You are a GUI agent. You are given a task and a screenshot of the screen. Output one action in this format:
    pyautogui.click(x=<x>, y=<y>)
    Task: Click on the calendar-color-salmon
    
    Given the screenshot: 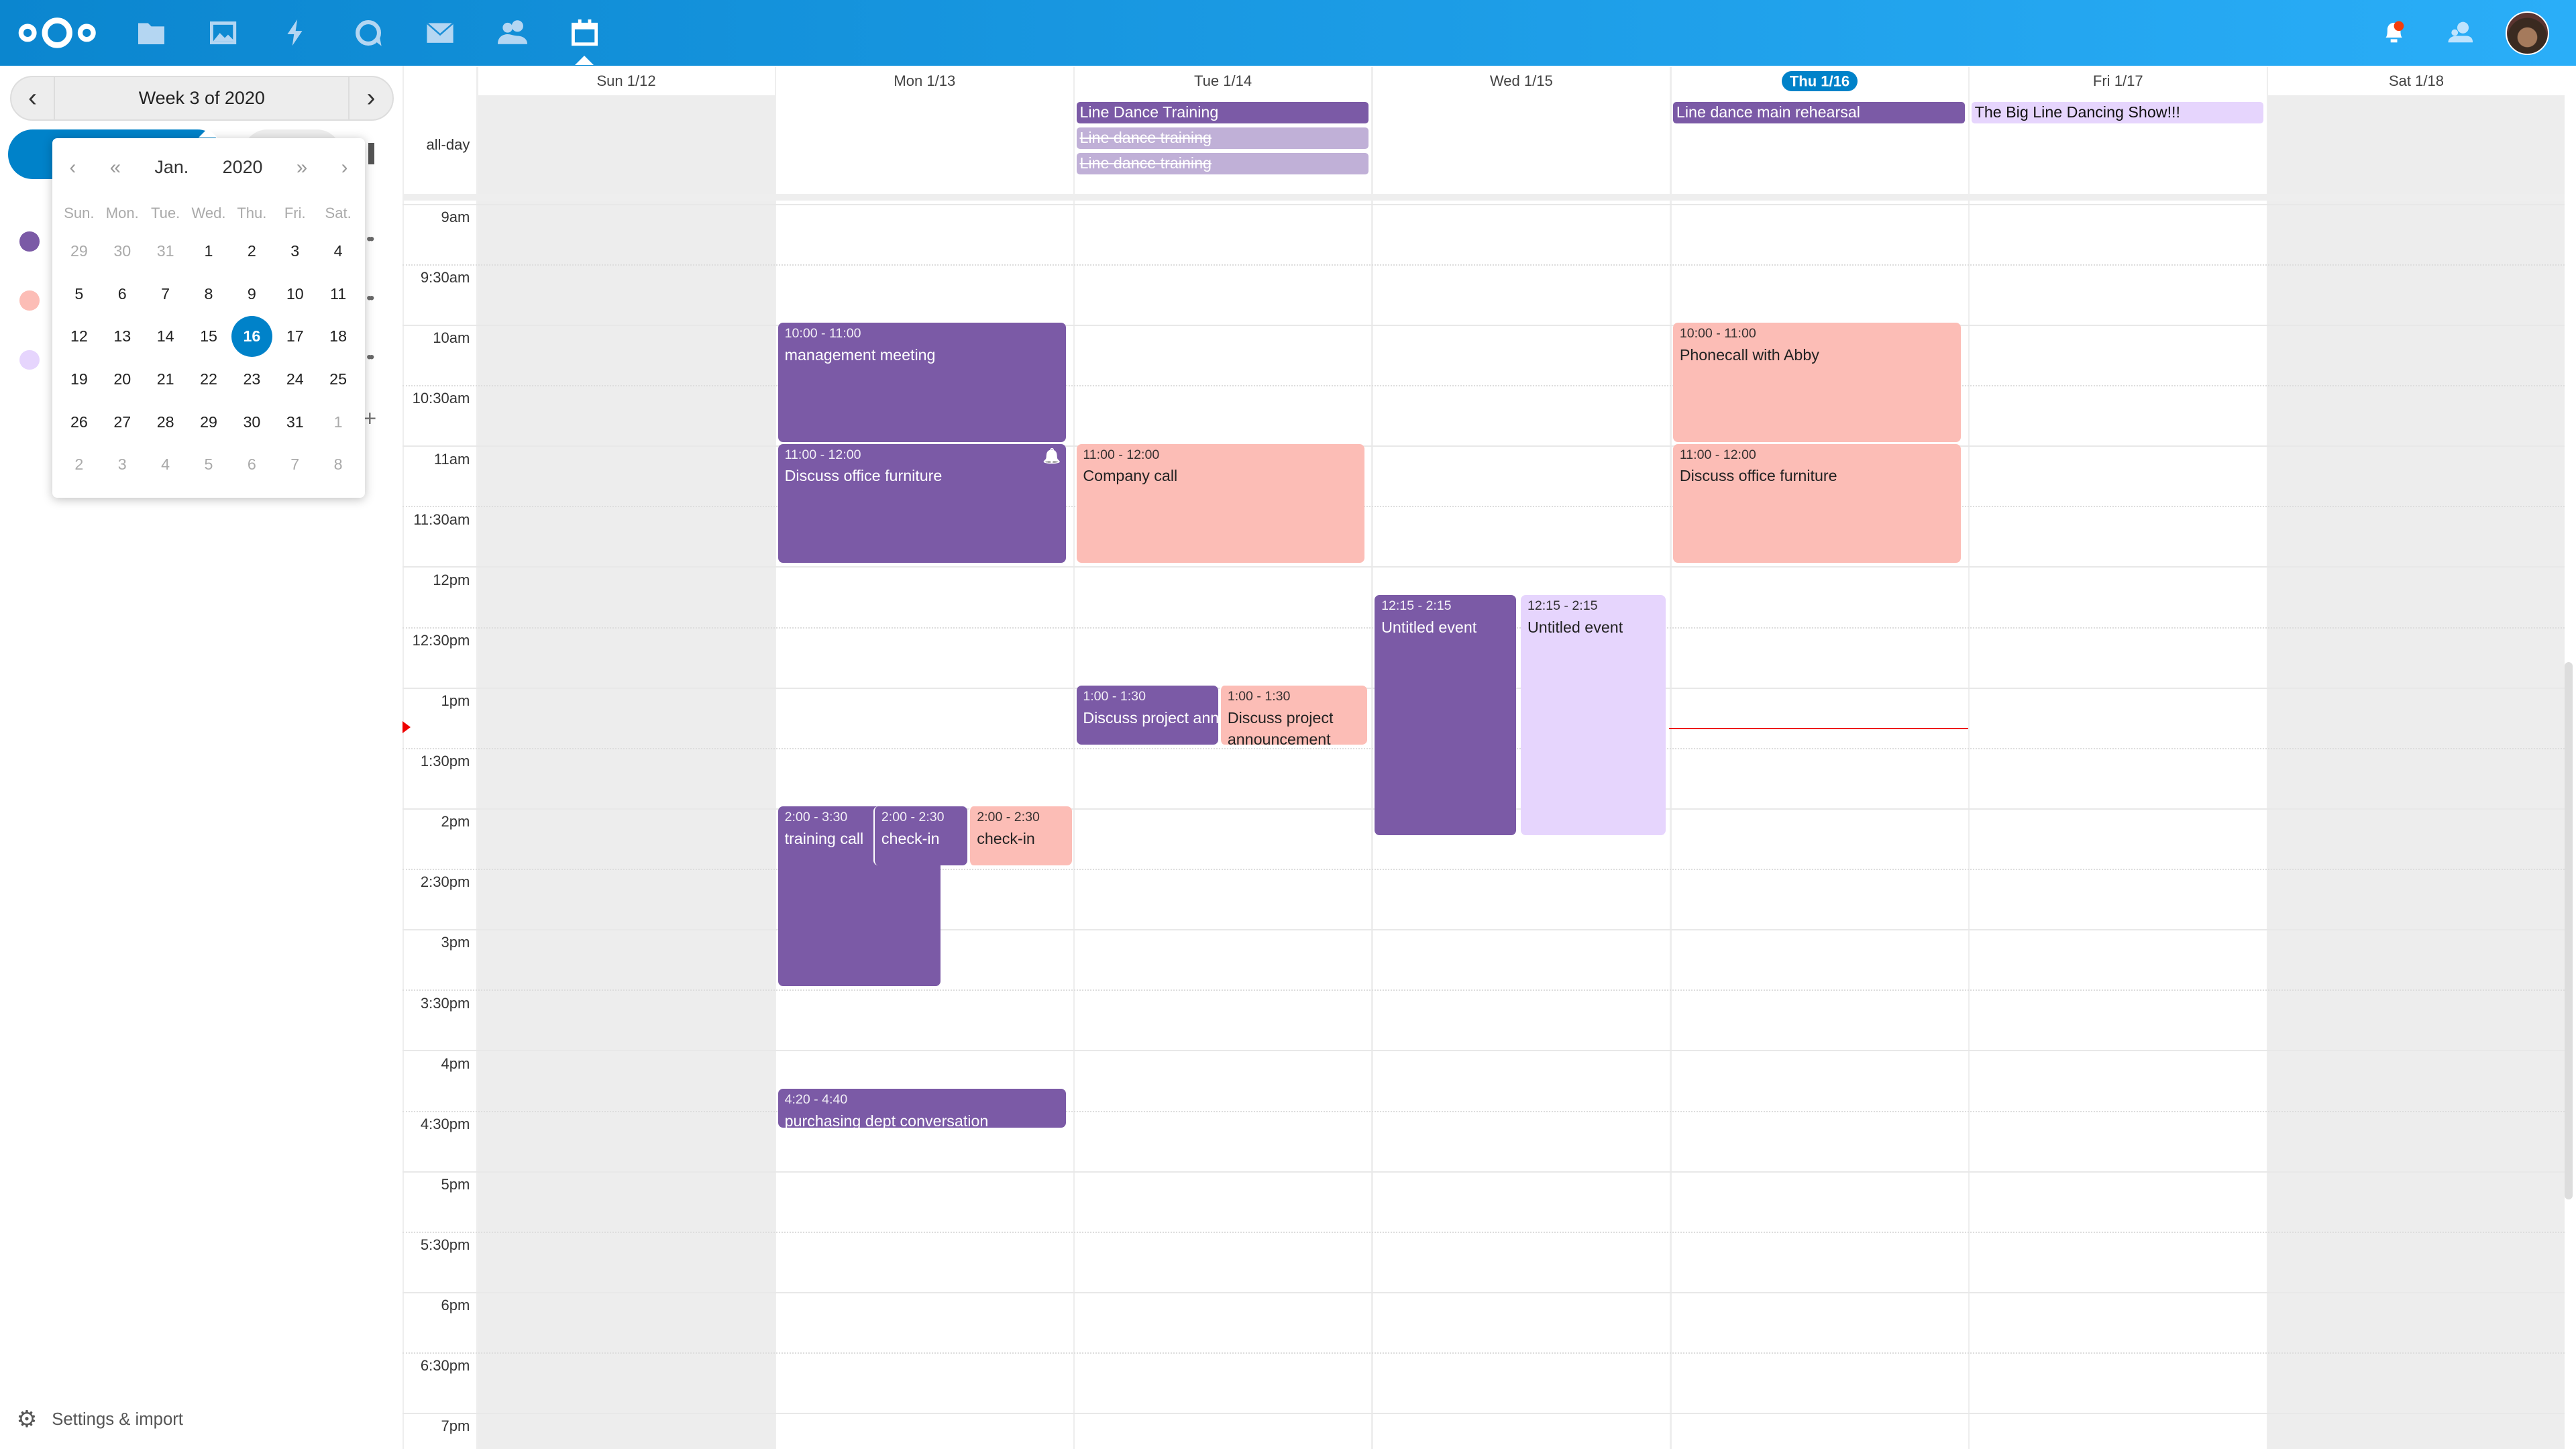 What is the action you would take?
    pyautogui.click(x=29, y=300)
    